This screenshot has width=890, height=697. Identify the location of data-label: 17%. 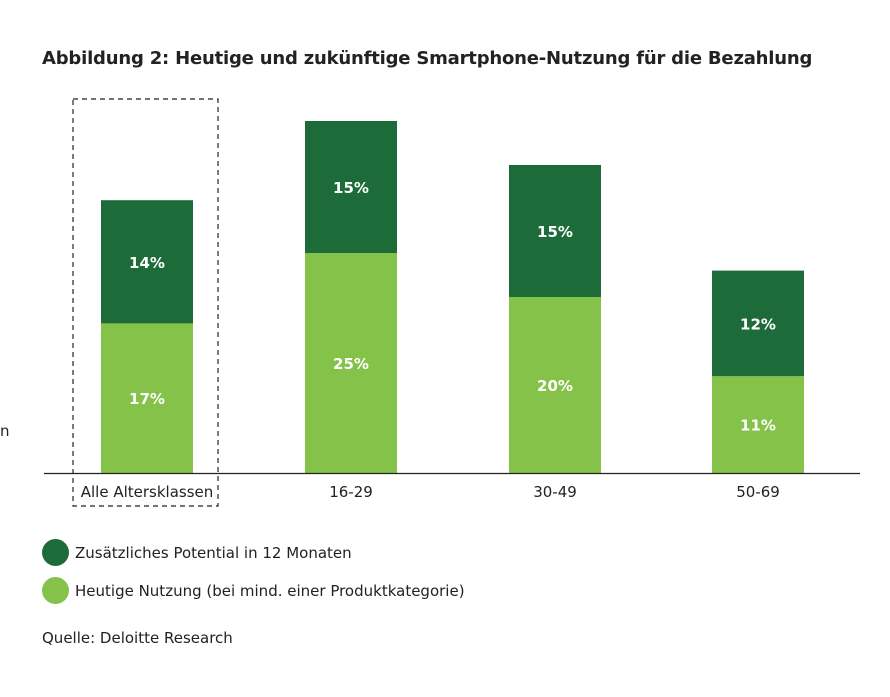
(147, 399).